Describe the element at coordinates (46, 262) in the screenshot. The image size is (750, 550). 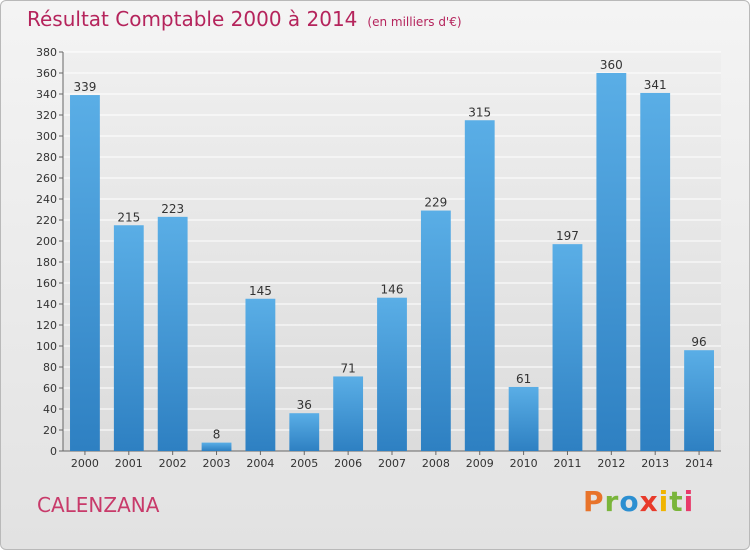
I see `y-tick-label: 180` at that location.